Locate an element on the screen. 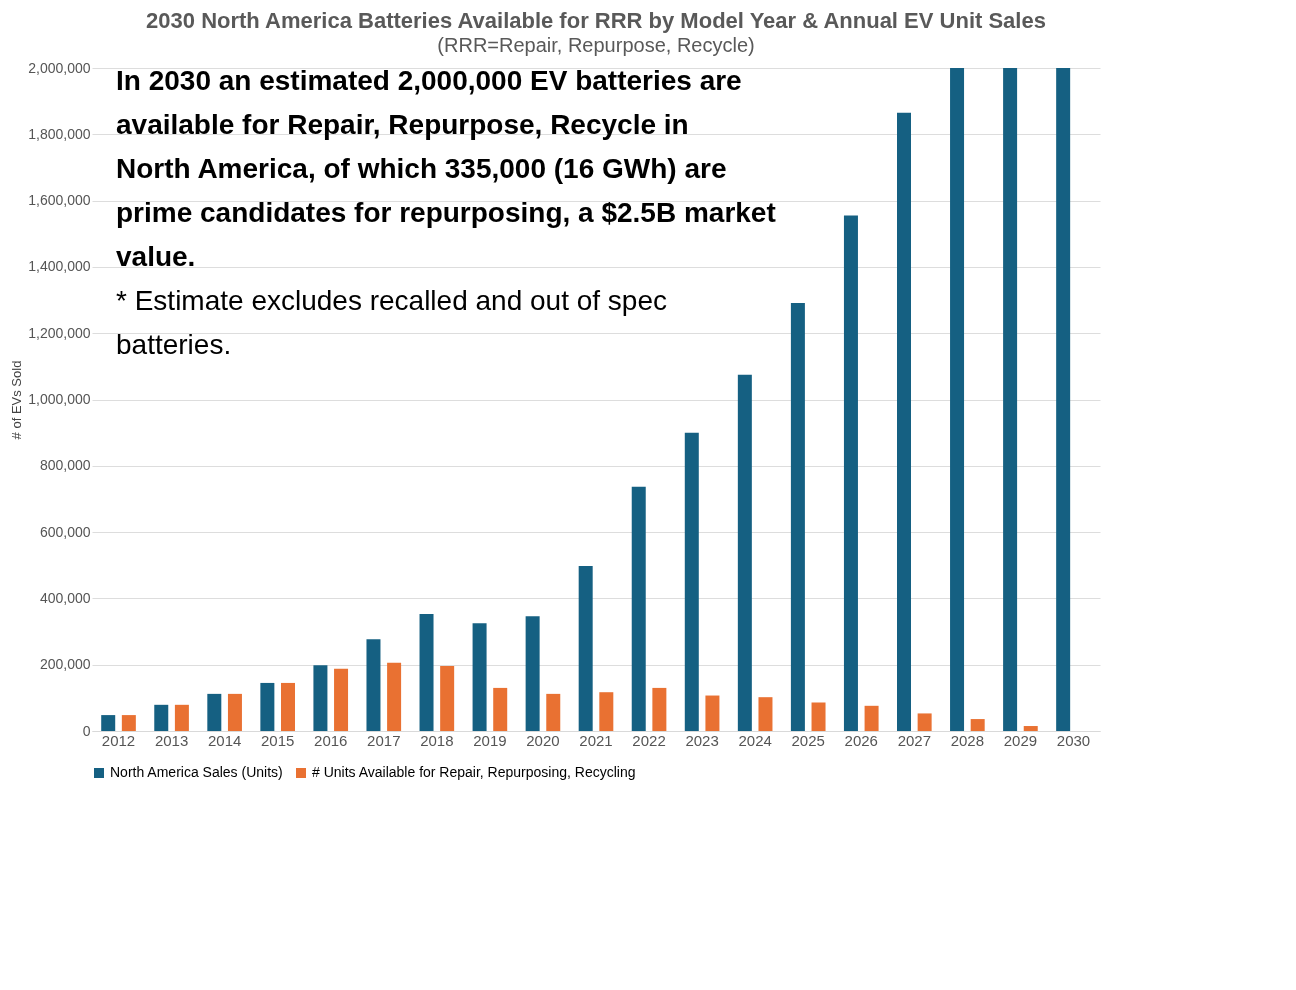 Image resolution: width=1296 pixels, height=990 pixels. x-tick-label: 2027 is located at coordinates (914, 740).